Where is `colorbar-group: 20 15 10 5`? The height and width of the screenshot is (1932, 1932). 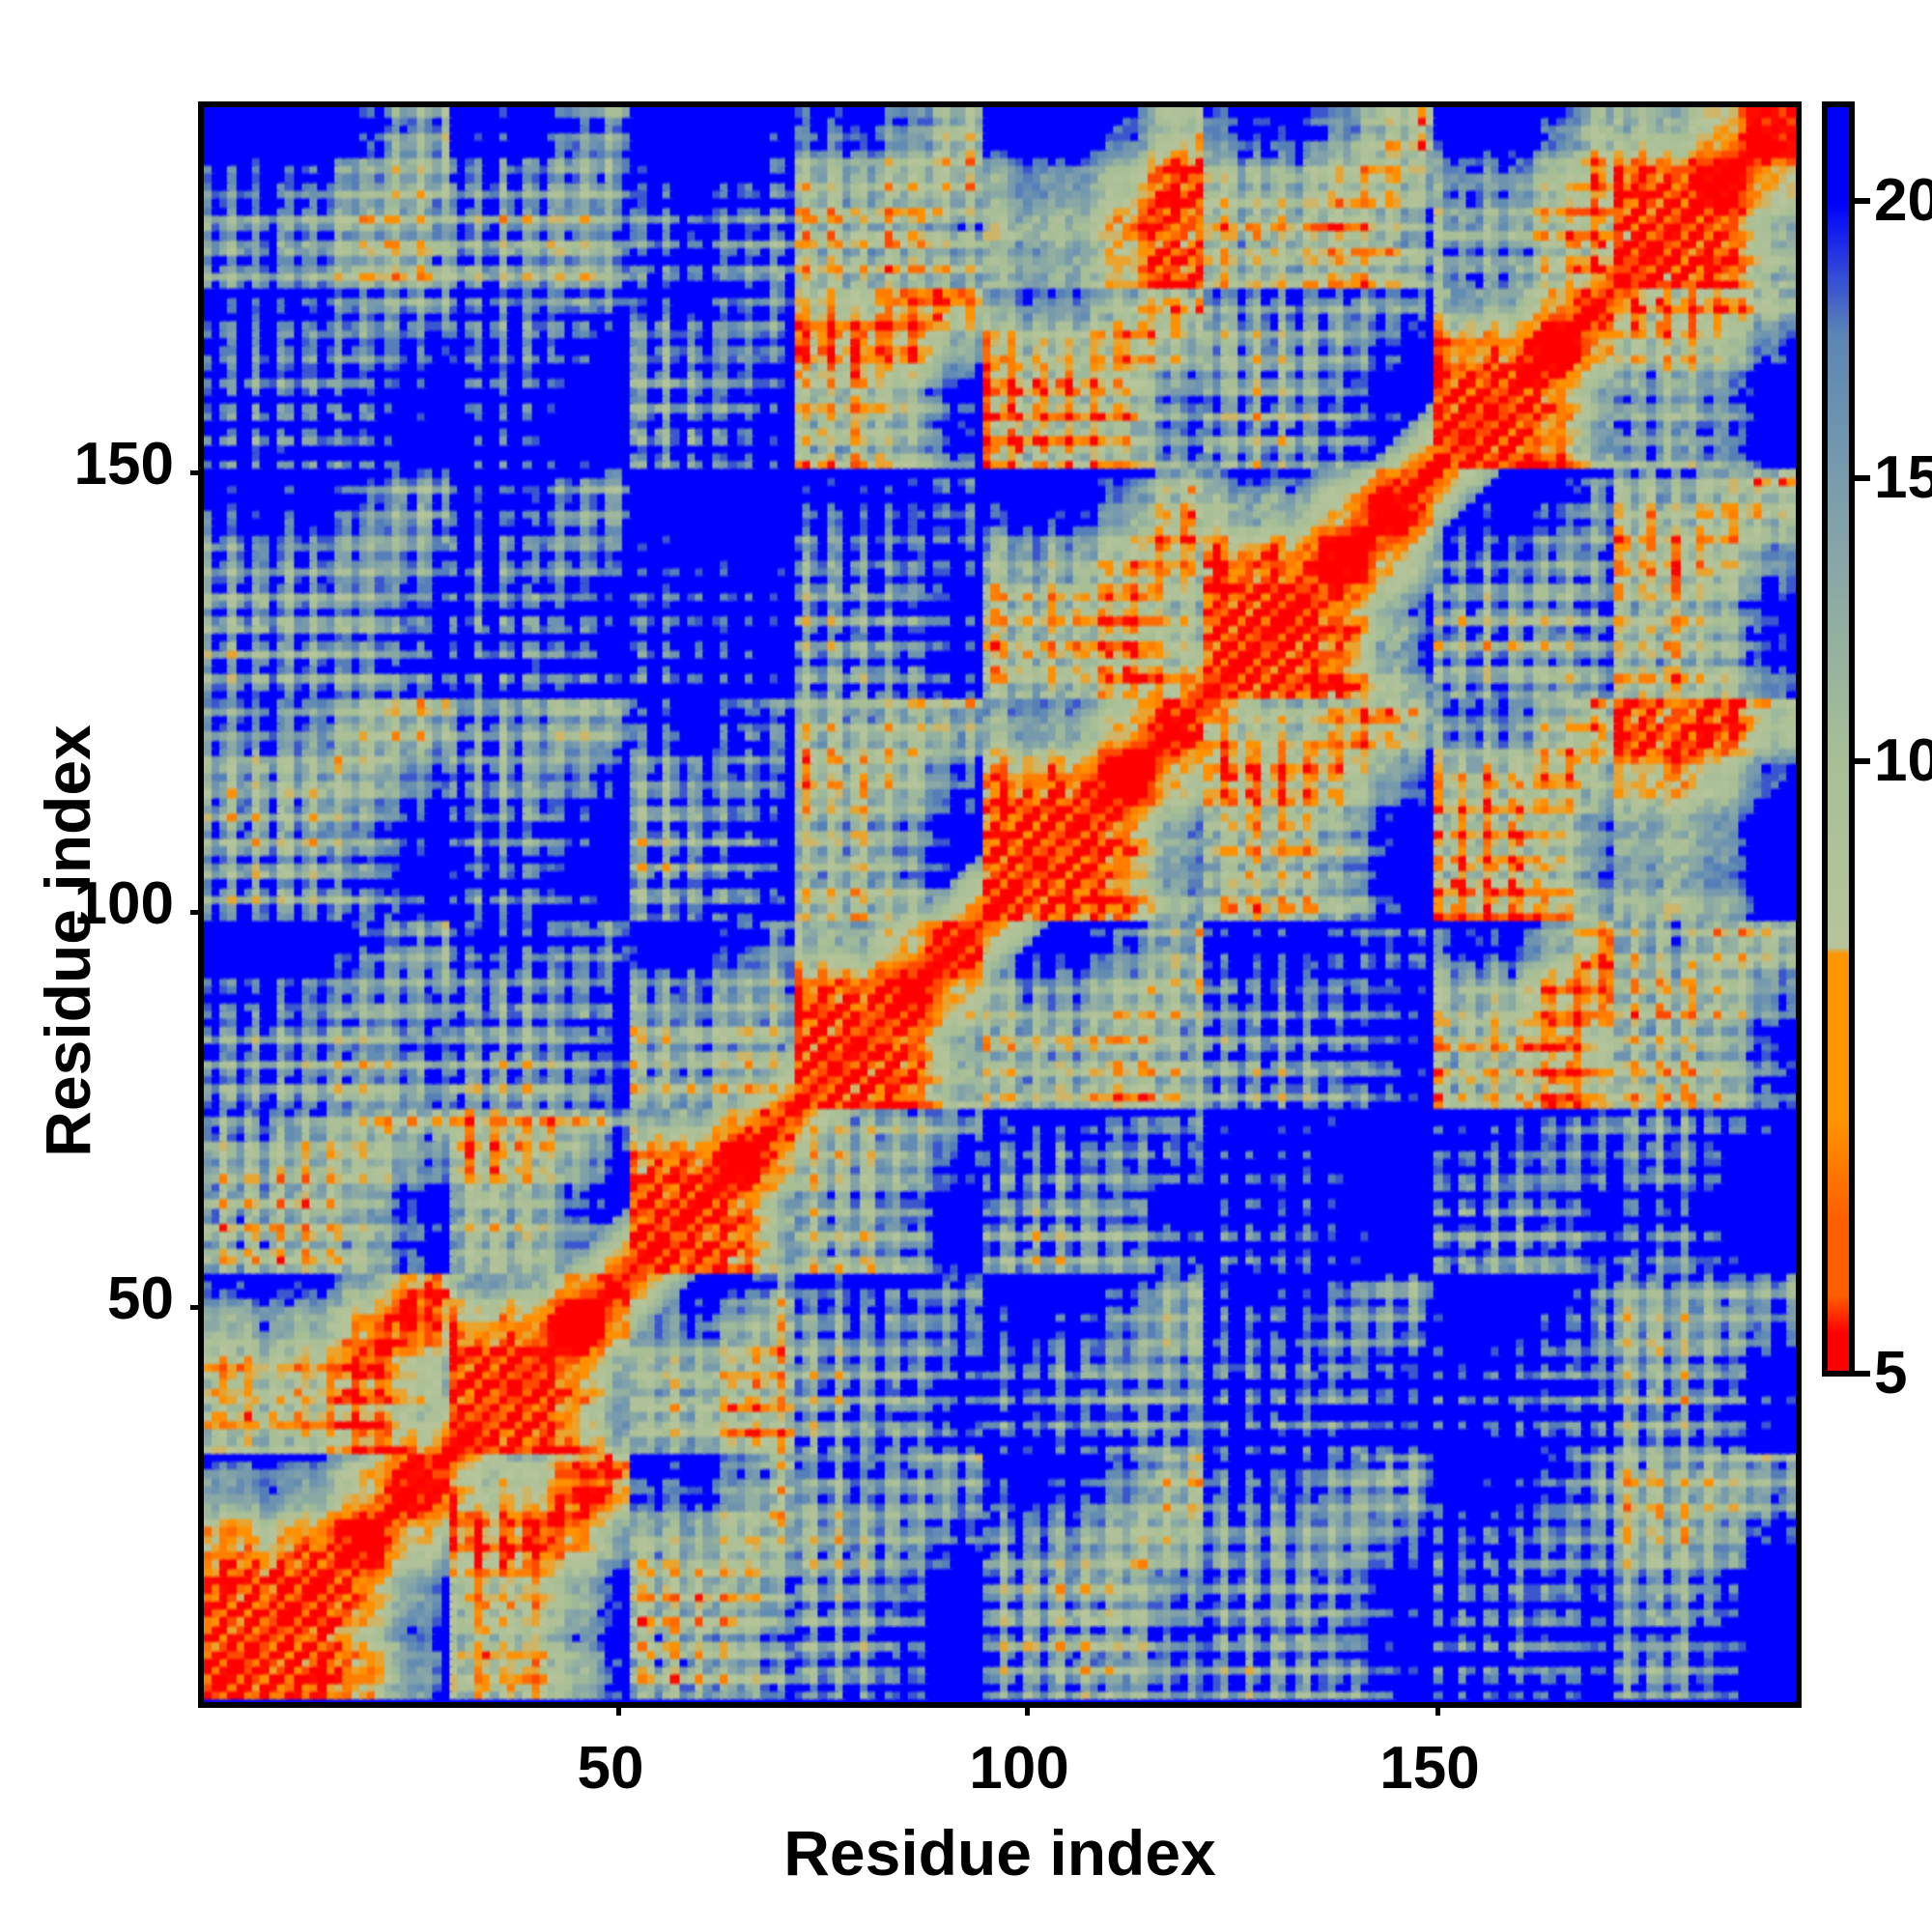
colorbar-group: 20 15 10 5 is located at coordinates (1877, 752).